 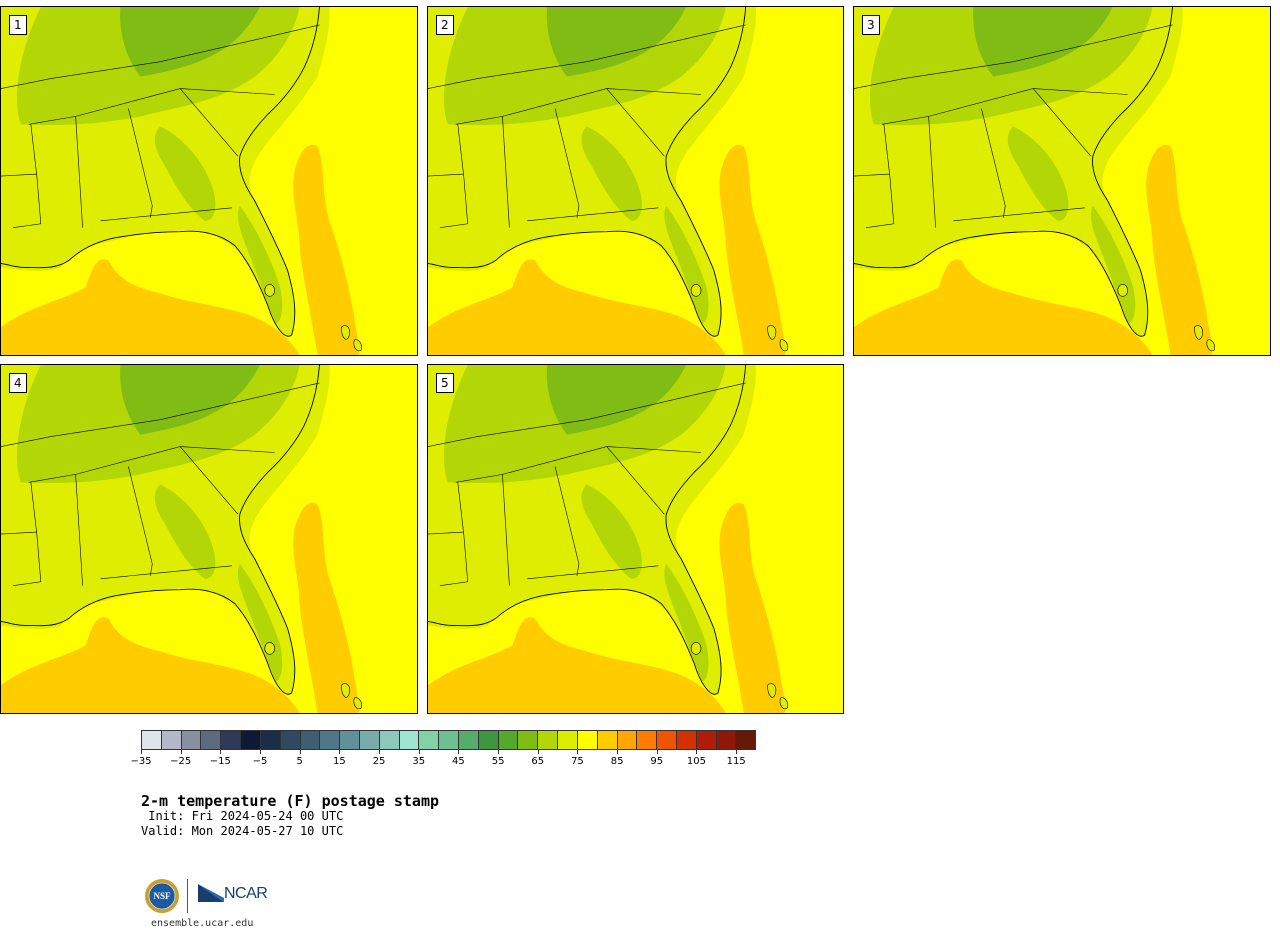 I want to click on colorbar-tick-label: 5, so click(x=299, y=761).